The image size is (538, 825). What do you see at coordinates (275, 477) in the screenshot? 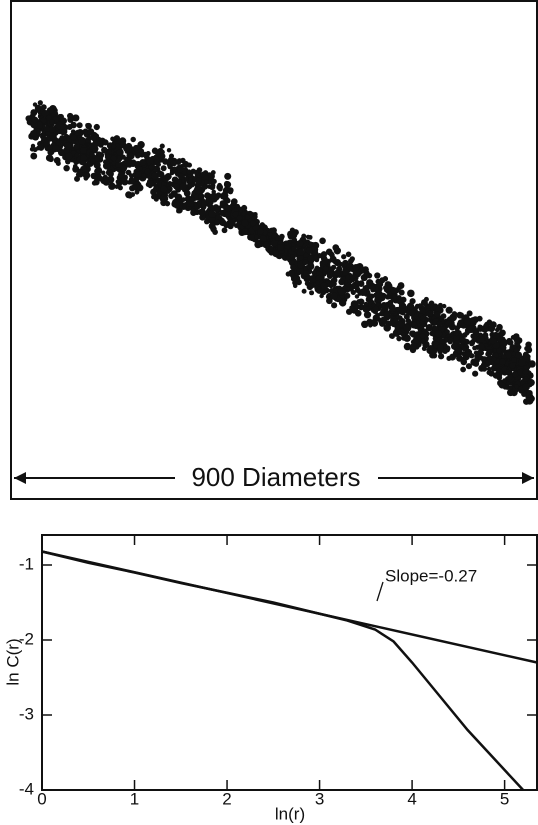
I see `scale-bar-label: 900 Diameters` at bounding box center [275, 477].